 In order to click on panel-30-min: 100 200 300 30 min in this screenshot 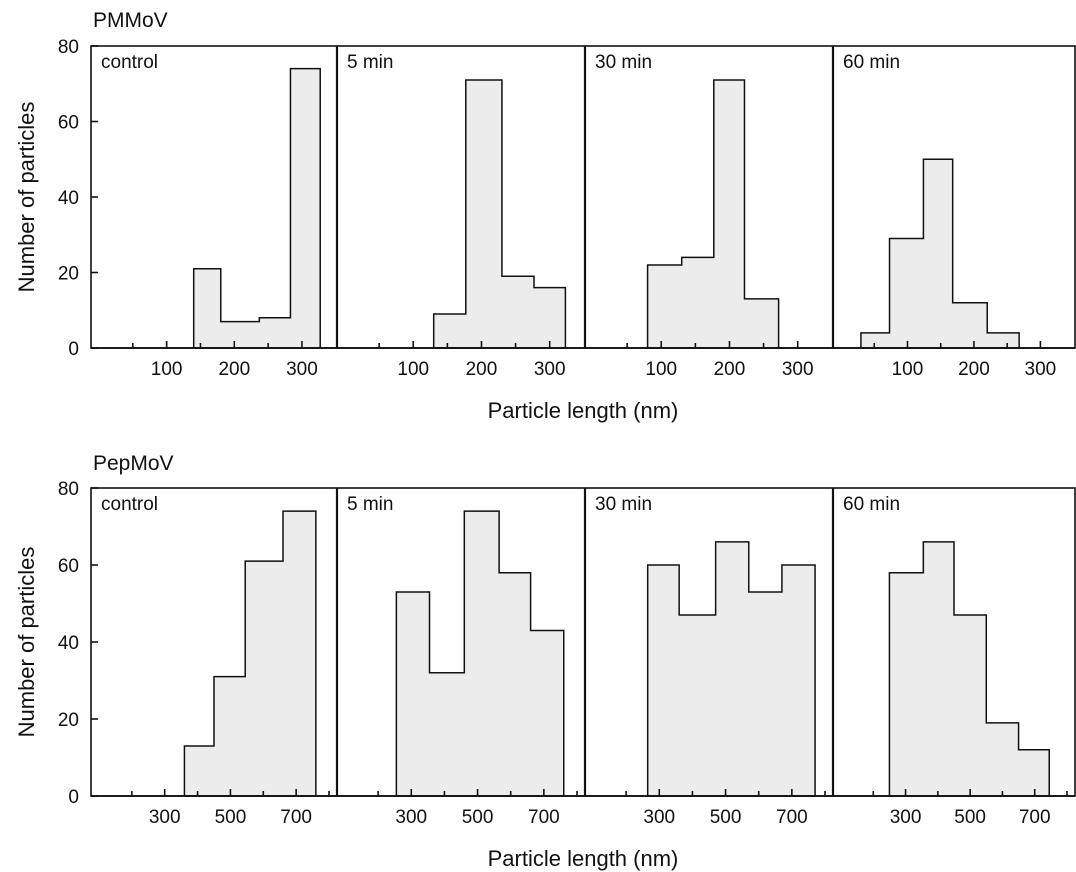, I will do `click(704, 216)`.